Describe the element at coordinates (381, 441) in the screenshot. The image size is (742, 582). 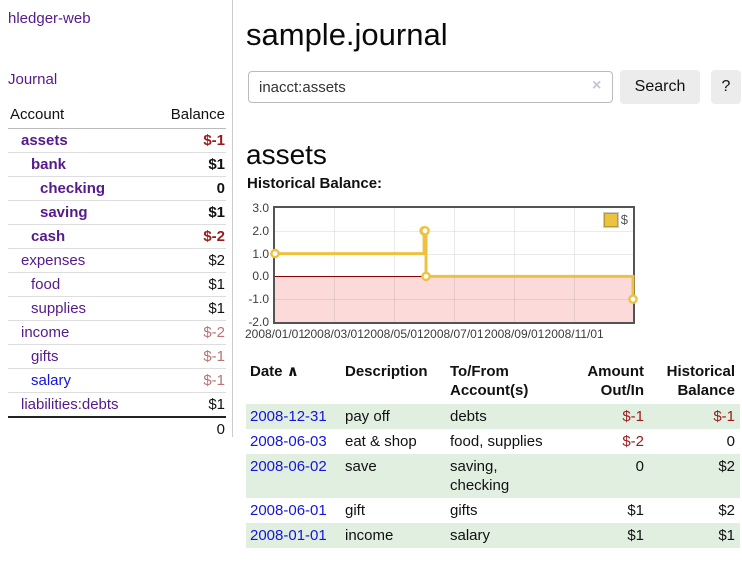
I see `register-description-cell: eat & shop` at that location.